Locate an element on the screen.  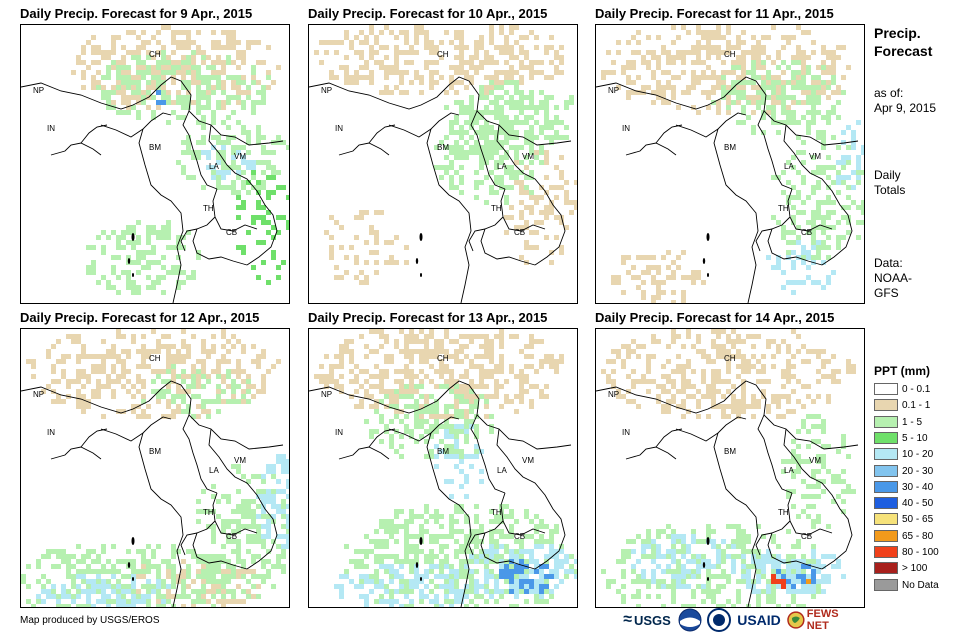
as-of-label: as of: is located at coordinates (889, 93).